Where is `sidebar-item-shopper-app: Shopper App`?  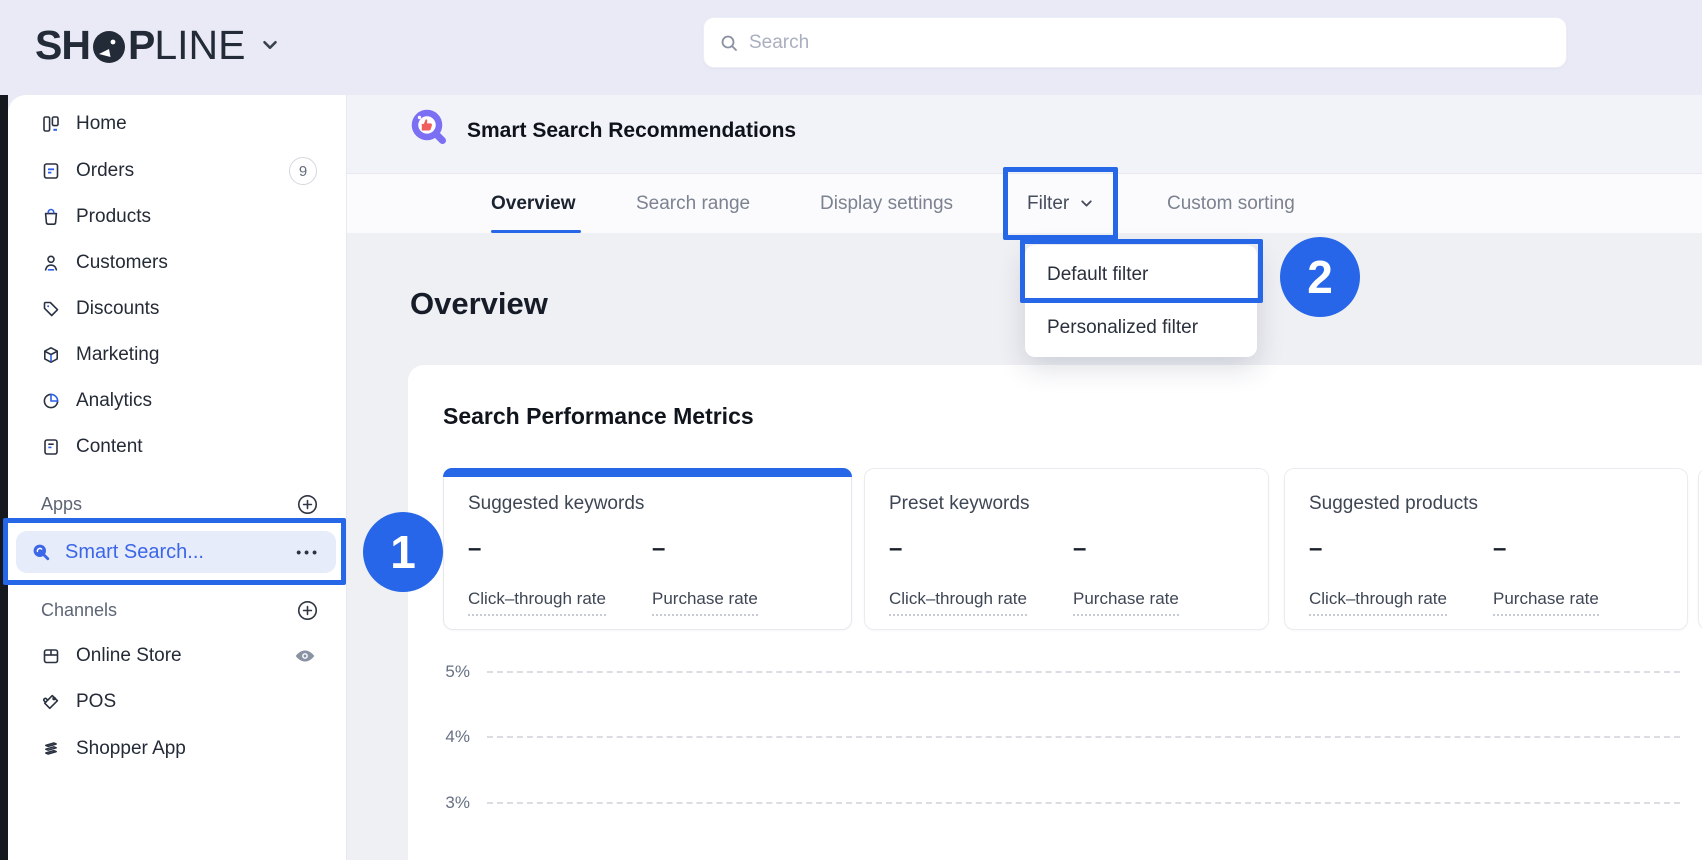
sidebar-item-shopper-app: Shopper App is located at coordinates (177, 749).